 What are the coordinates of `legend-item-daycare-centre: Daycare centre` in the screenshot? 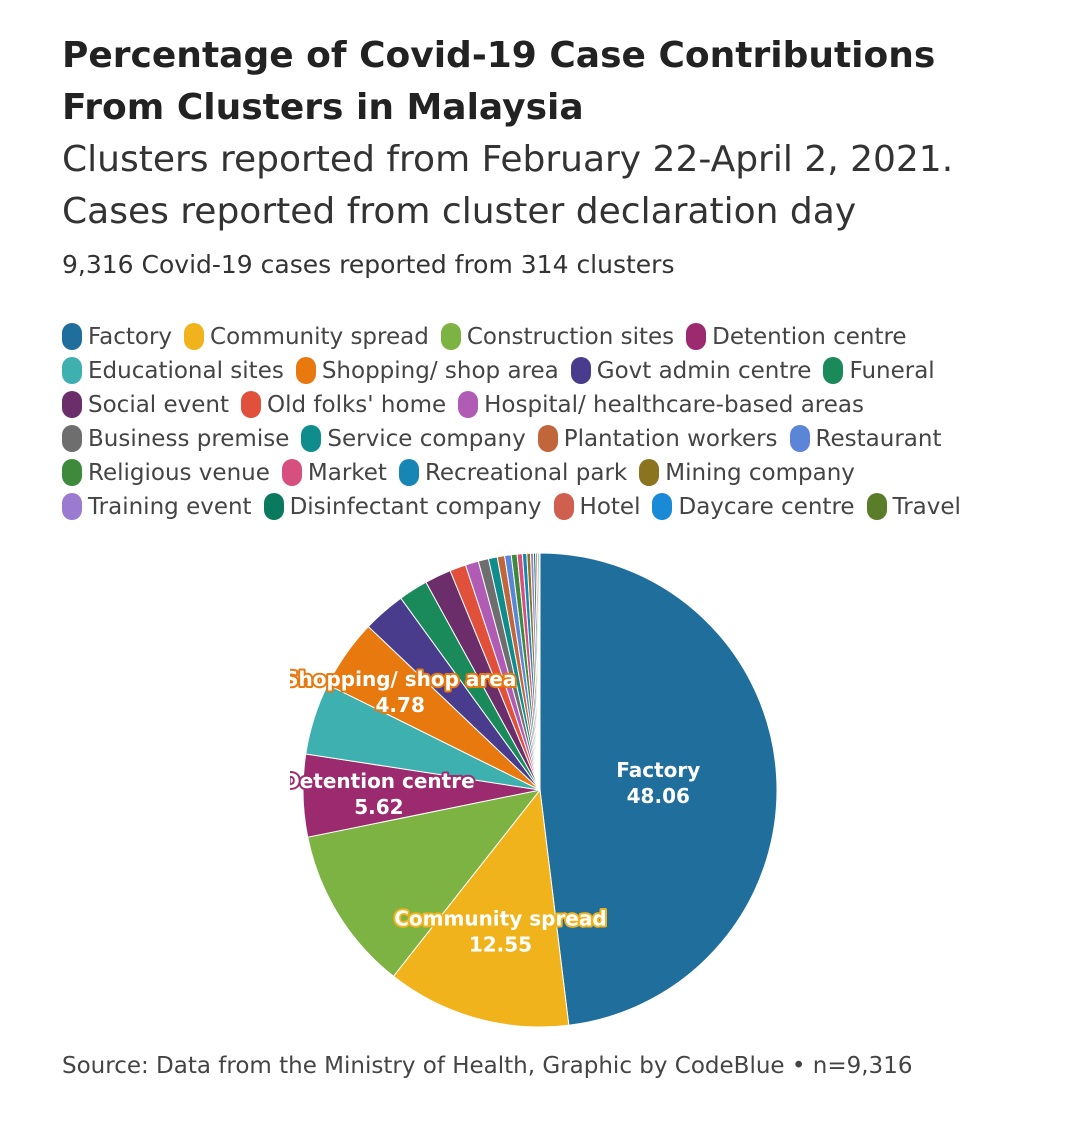 It's located at (753, 507).